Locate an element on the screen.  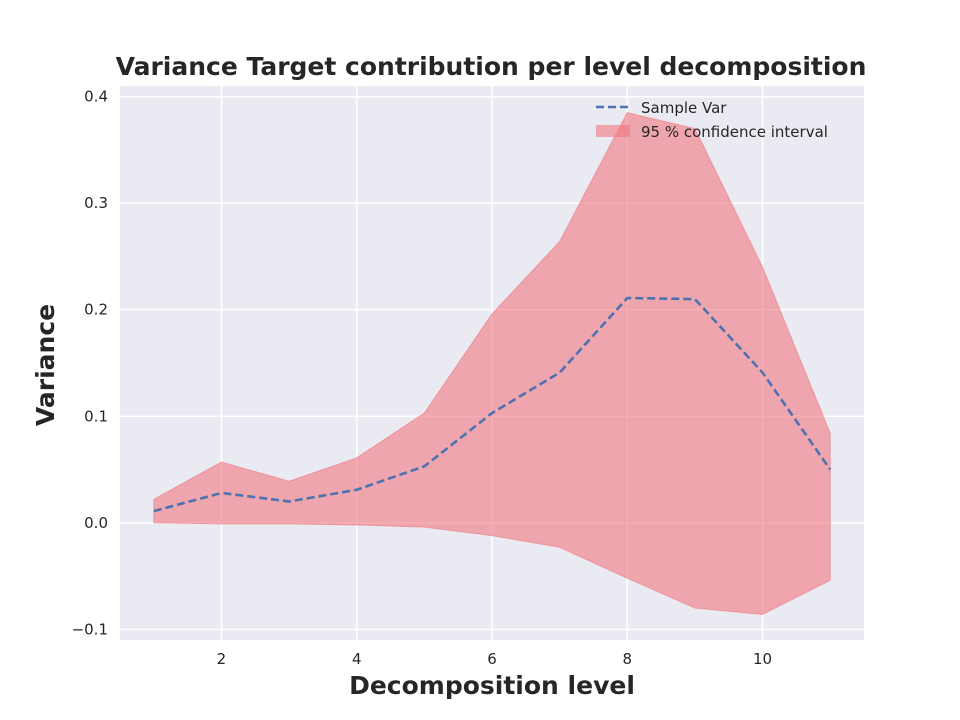
legend-swatch-confidence-interval is located at coordinates (613, 131).